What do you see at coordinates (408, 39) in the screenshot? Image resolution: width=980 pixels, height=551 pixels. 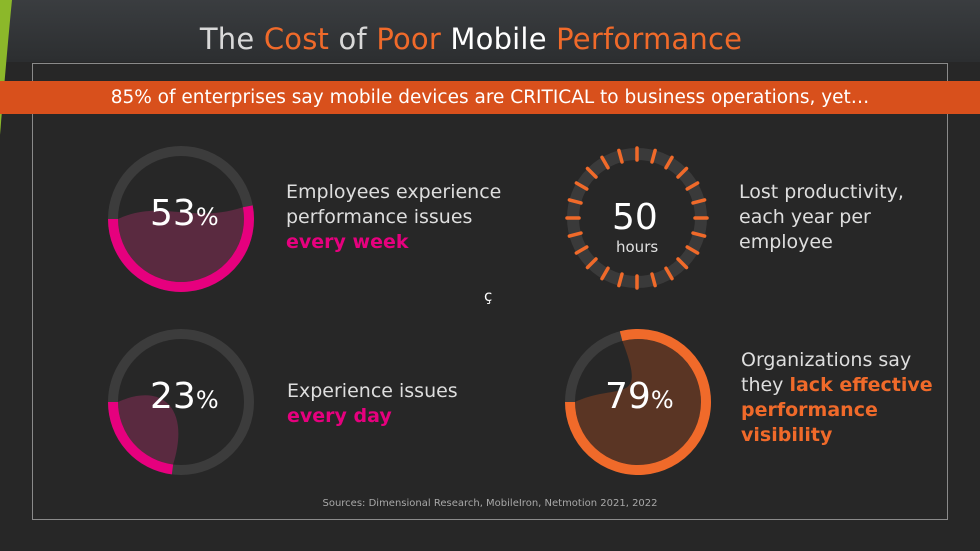 I see `title-word-poor: Poor` at bounding box center [408, 39].